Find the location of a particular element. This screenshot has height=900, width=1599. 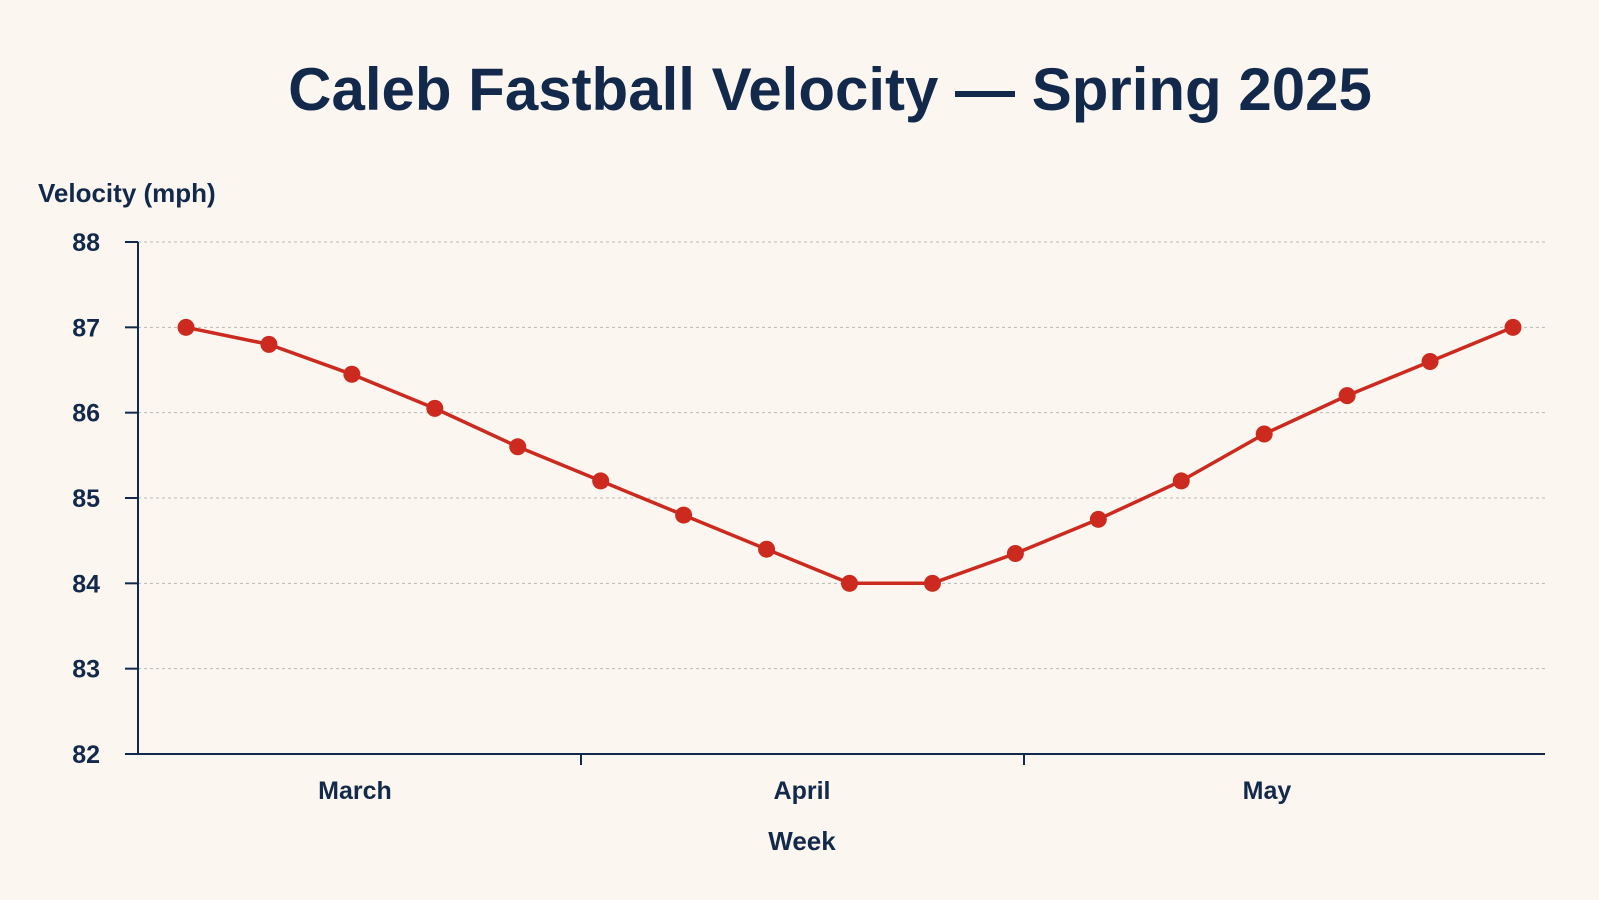

y-tick-label-85: 85 is located at coordinates (86, 499).